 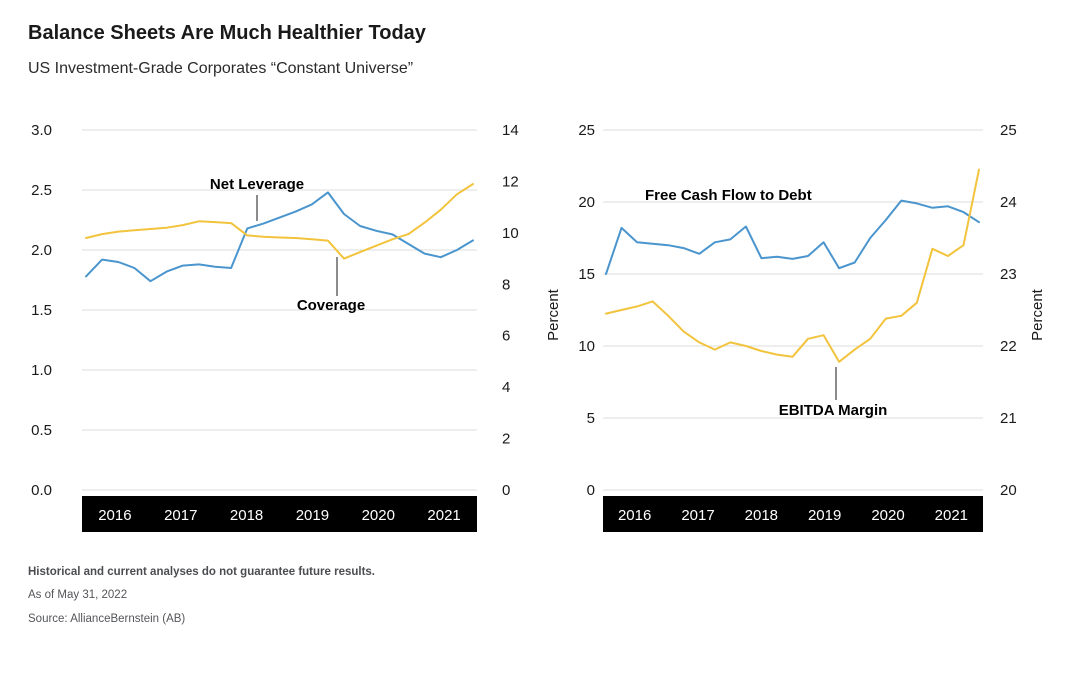 I want to click on figure-title: Balance Sheets Are Much Healthier Today, so click(x=227, y=33).